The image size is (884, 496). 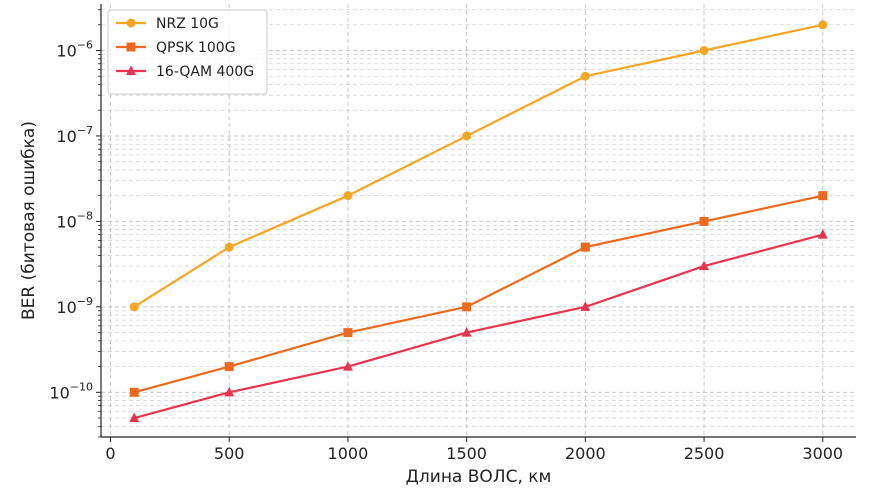 I want to click on y-tick-label: 10⁻⁹, so click(x=74, y=306).